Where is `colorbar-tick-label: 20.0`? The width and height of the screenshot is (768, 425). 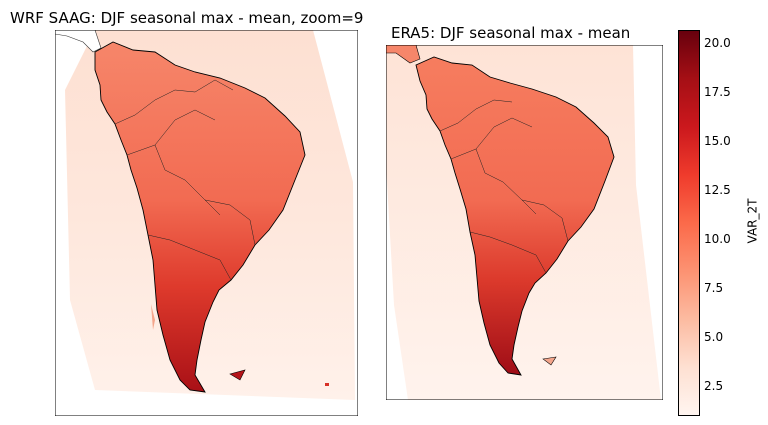 colorbar-tick-label: 20.0 is located at coordinates (717, 42).